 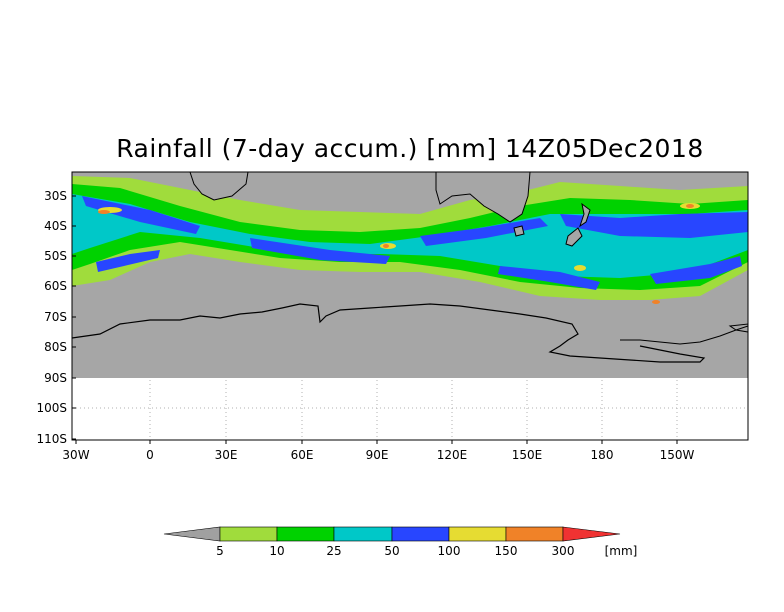 I want to click on lat-labels: 30S 40S 50S 60S 70S 80S 90S 100S 110S, so click(x=51, y=317).